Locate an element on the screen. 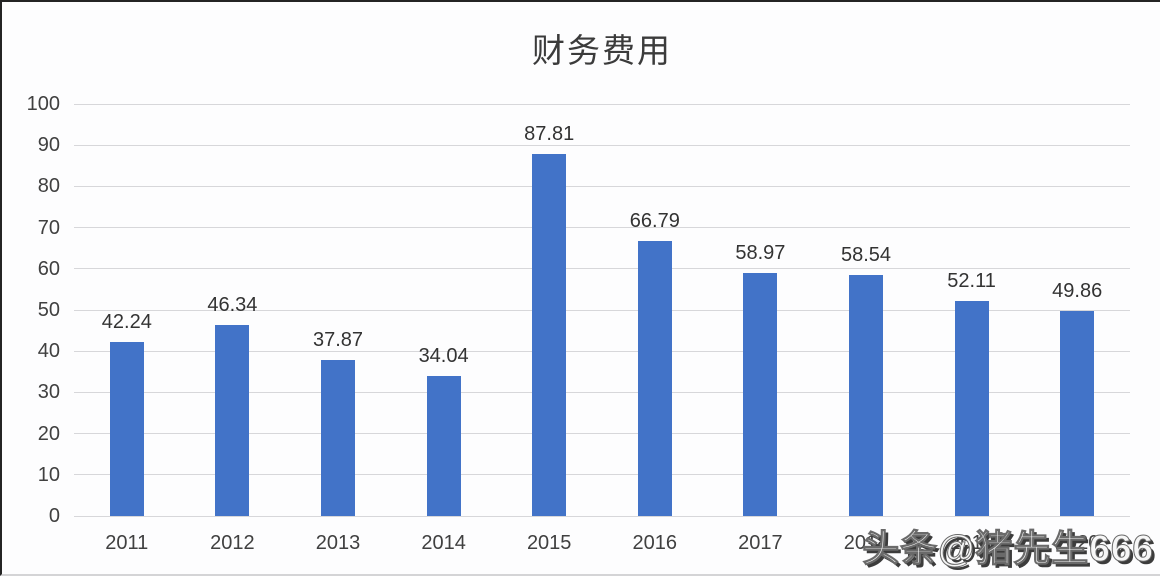 The image size is (1160, 576). bar-value-label-2020: 49.86 is located at coordinates (1077, 290).